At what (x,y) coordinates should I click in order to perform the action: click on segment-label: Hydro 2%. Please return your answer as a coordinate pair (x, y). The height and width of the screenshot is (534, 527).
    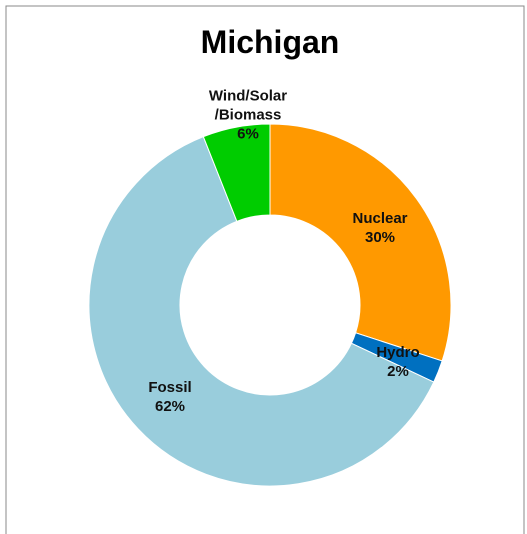
    Looking at the image, I should click on (397, 362).